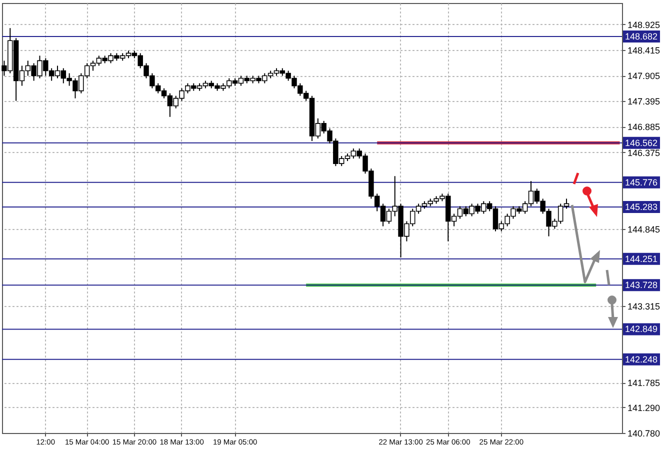 The width and height of the screenshot is (665, 456). I want to click on y-tick-label: 146.375, so click(644, 153).